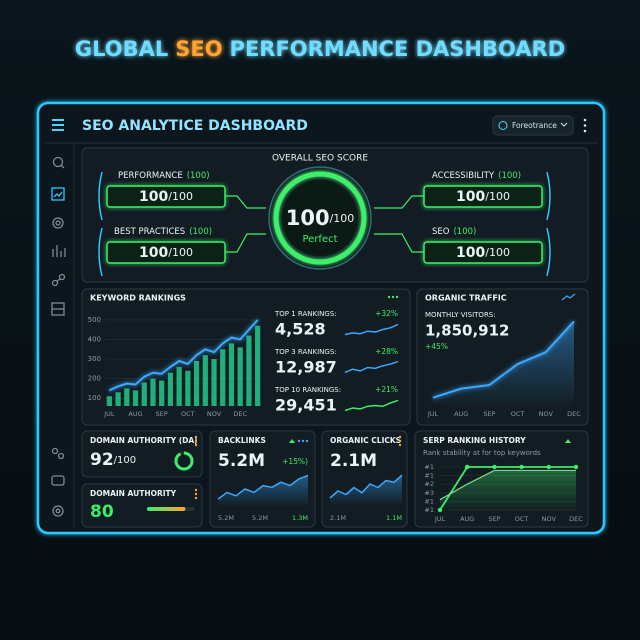 Image resolution: width=640 pixels, height=640 pixels. What do you see at coordinates (548, 196) in the screenshot?
I see `bracket` at bounding box center [548, 196].